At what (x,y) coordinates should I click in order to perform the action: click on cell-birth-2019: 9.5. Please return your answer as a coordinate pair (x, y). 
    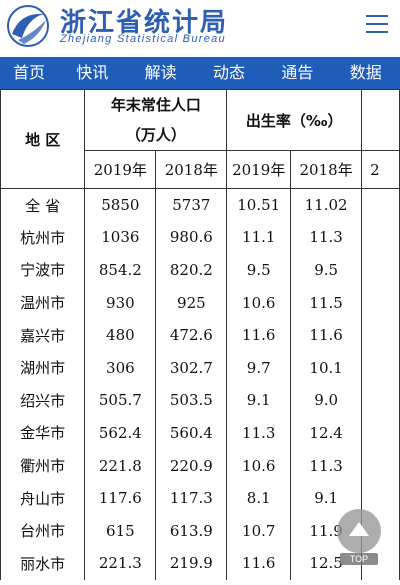
    Looking at the image, I should click on (259, 270).